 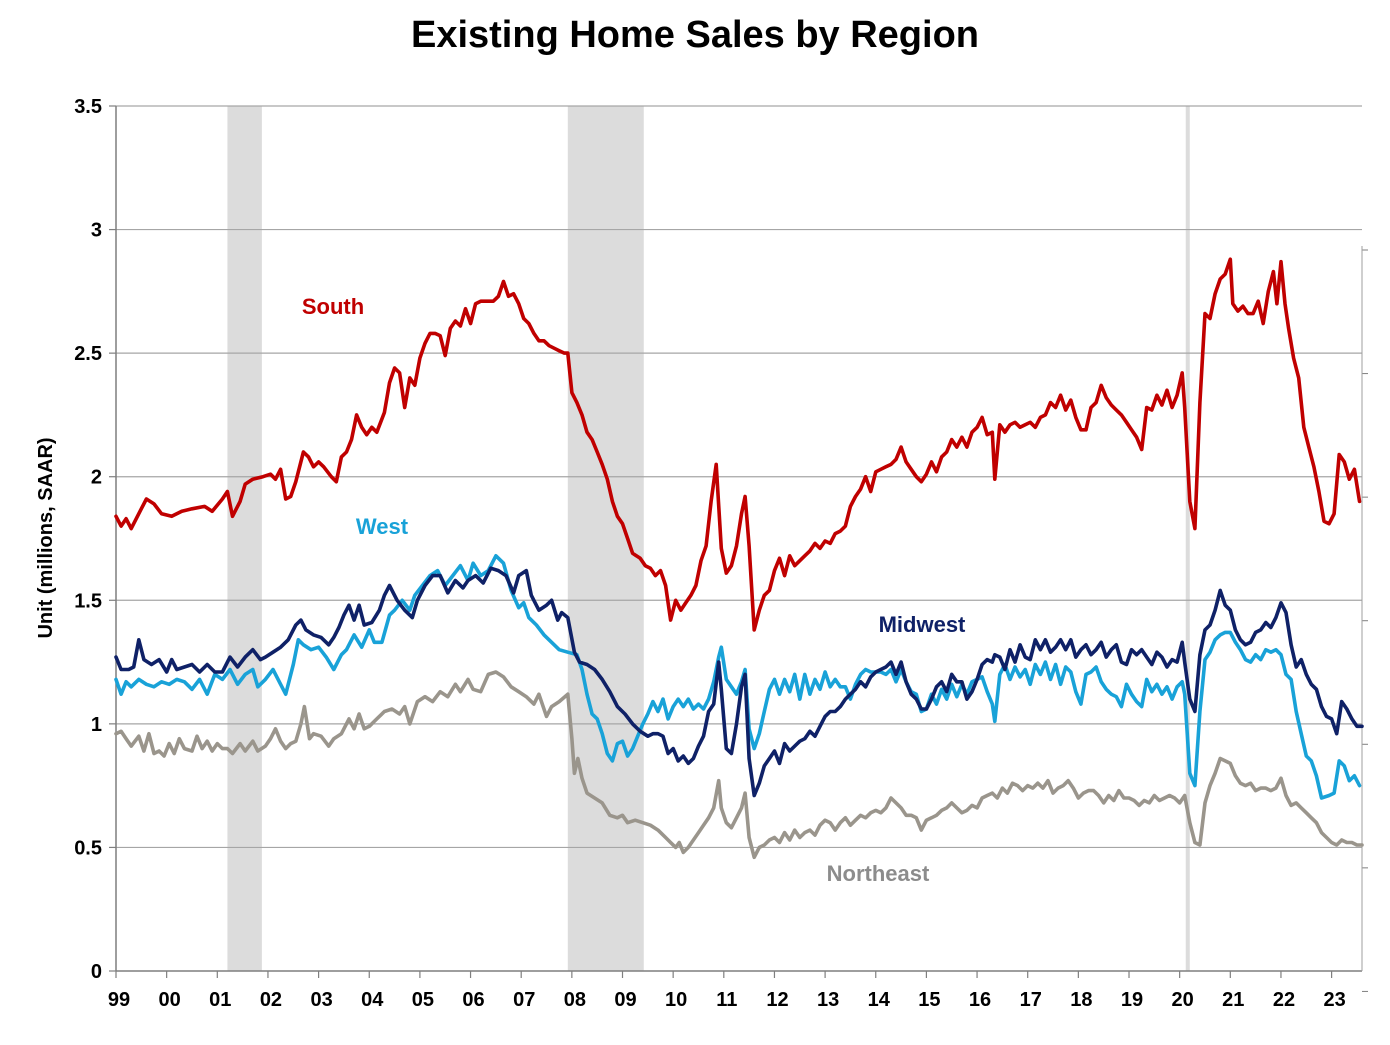 What do you see at coordinates (575, 1000) in the screenshot?
I see `x-tick-label: 08` at bounding box center [575, 1000].